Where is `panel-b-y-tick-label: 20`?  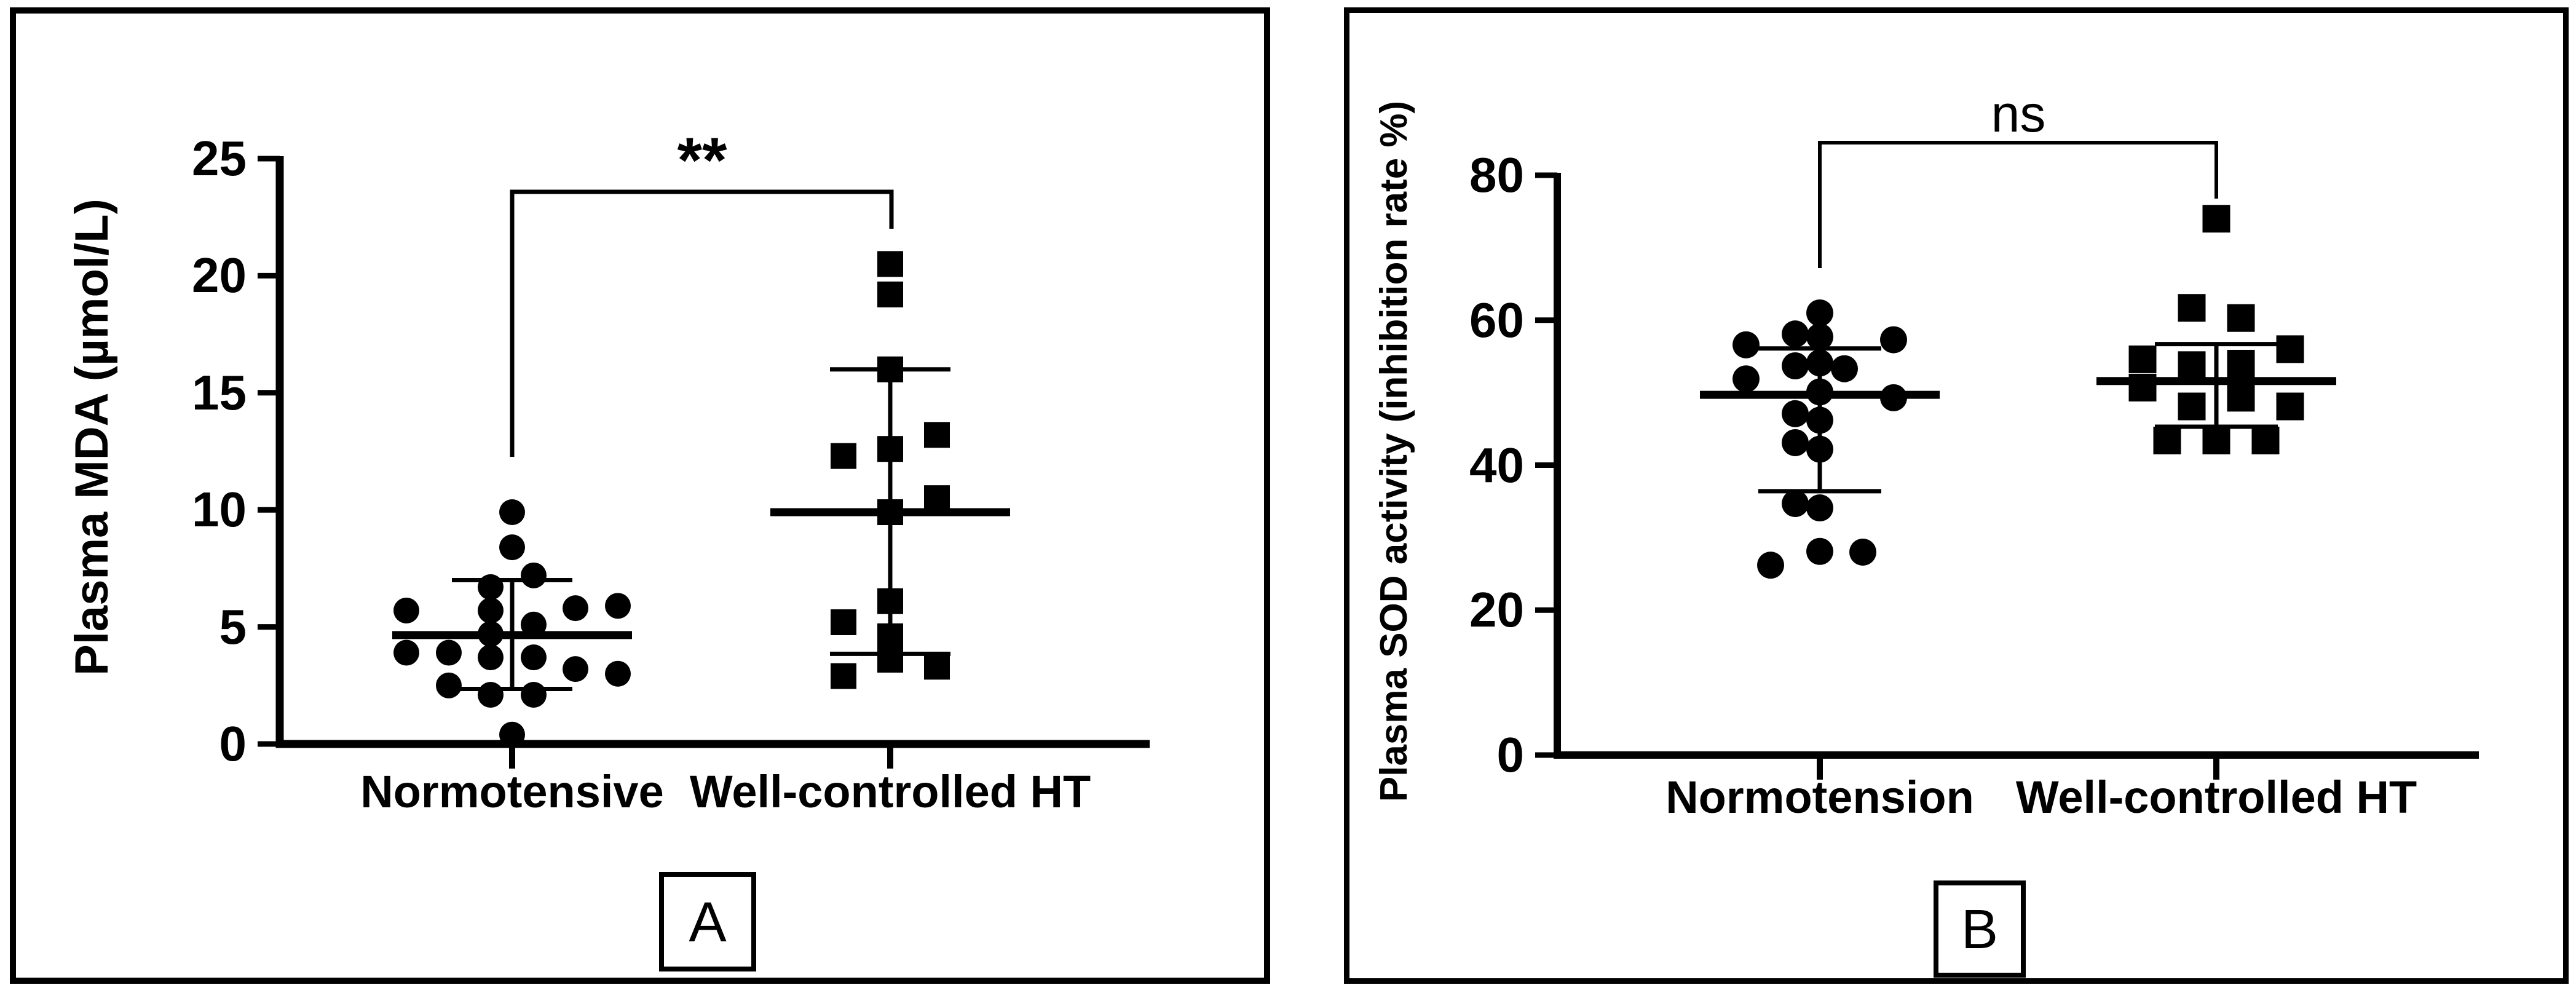
panel-b-y-tick-label: 20 is located at coordinates (1497, 610).